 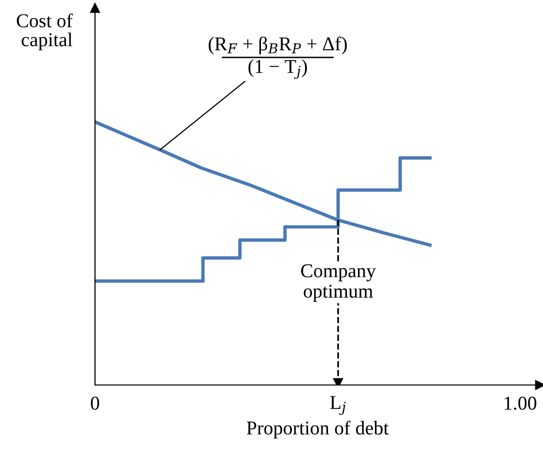 What do you see at coordinates (95, 403) in the screenshot?
I see `x-tick-label: 0` at bounding box center [95, 403].